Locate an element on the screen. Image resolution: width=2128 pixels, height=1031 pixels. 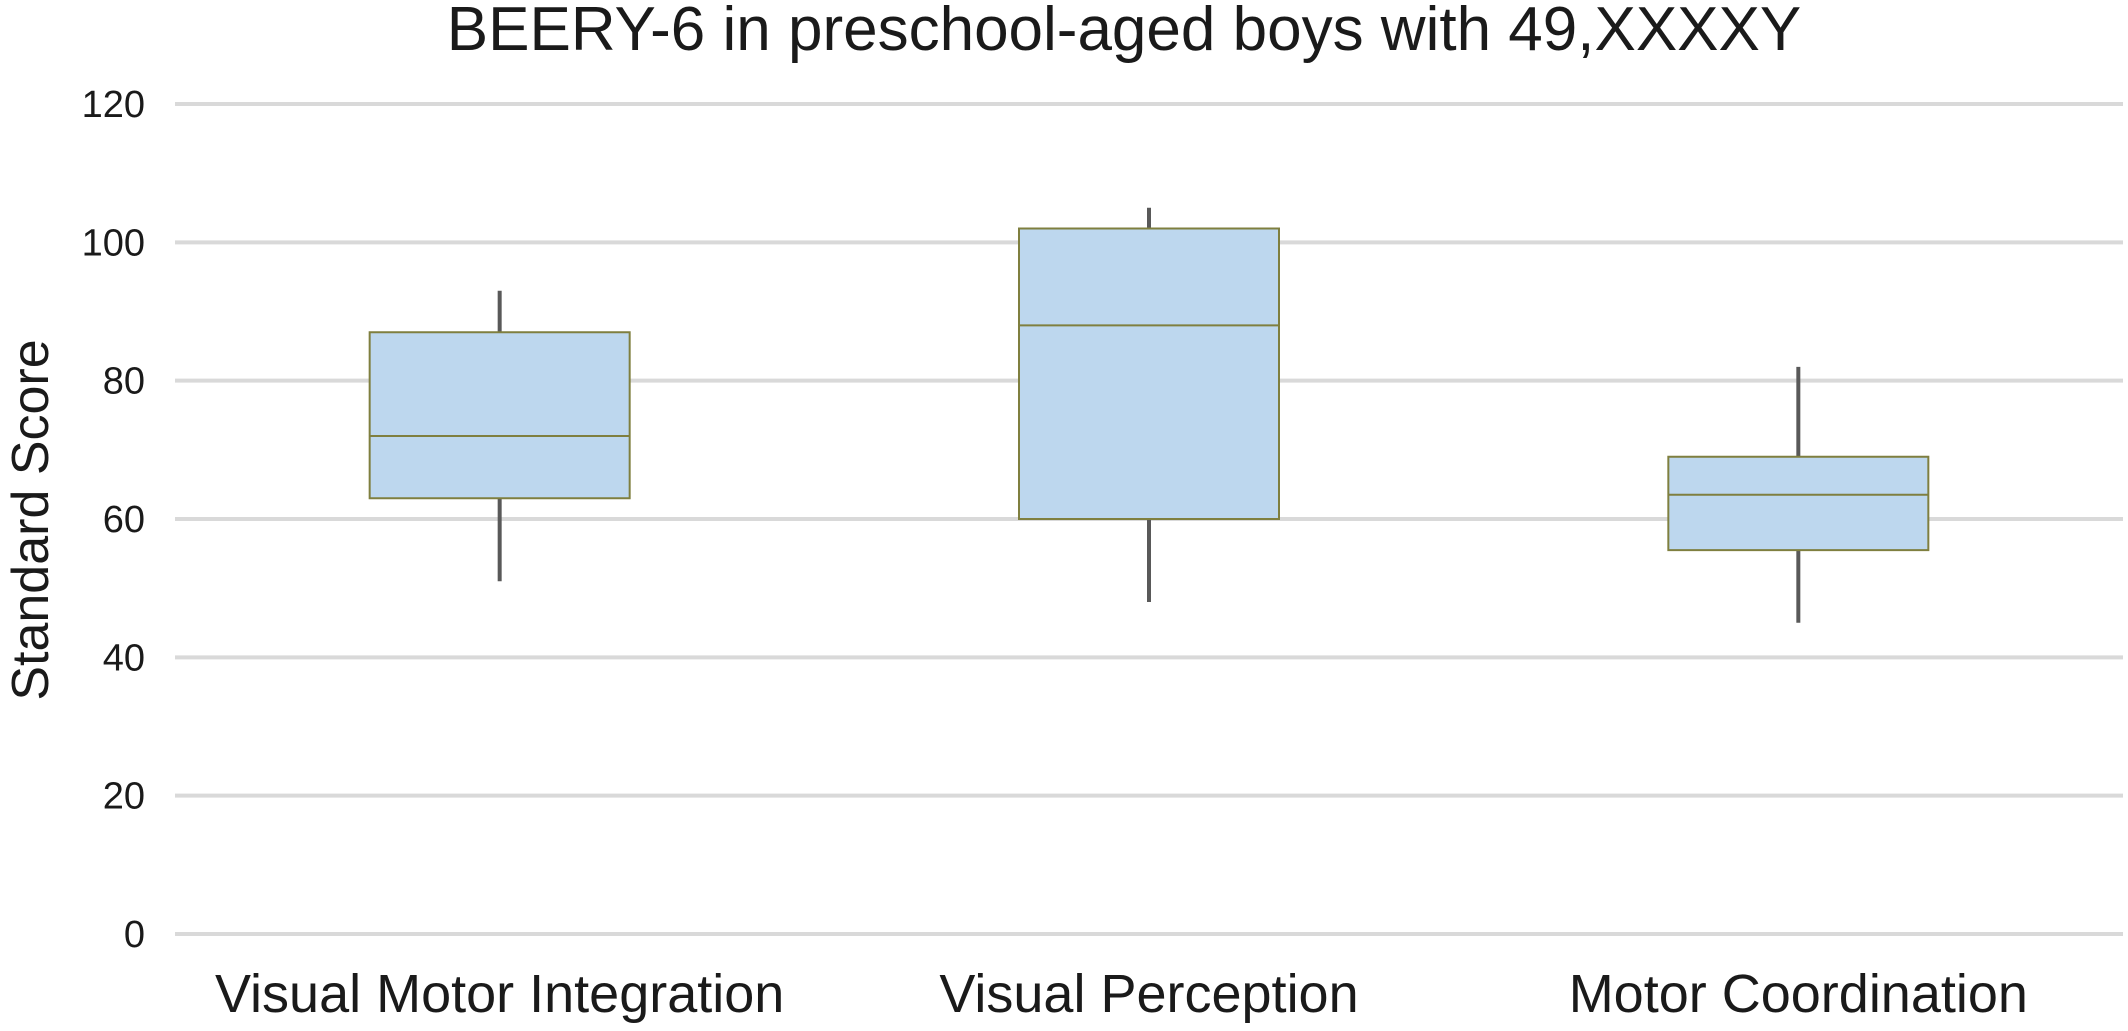
y-tick-label: 100 is located at coordinates (113, 243).